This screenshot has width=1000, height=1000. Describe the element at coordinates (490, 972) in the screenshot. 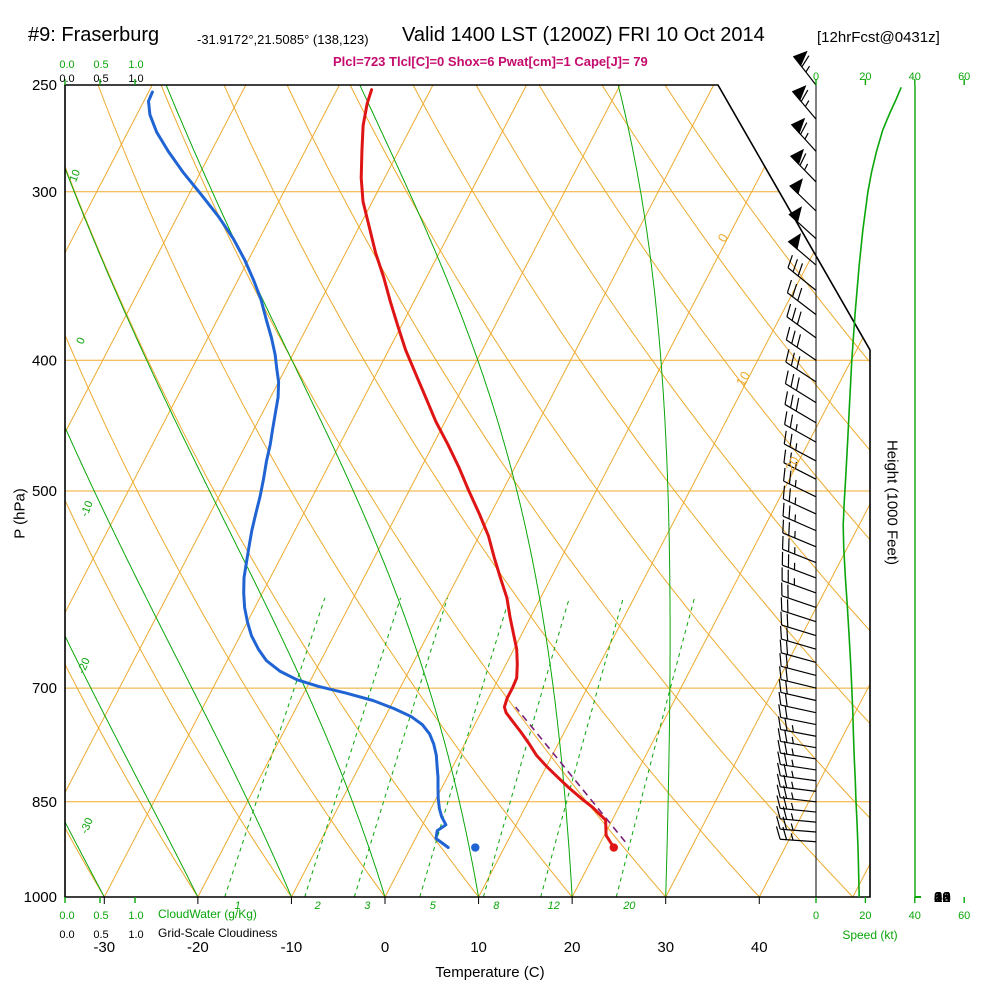

I see `temperature-axis-label: Temperature (C)` at that location.